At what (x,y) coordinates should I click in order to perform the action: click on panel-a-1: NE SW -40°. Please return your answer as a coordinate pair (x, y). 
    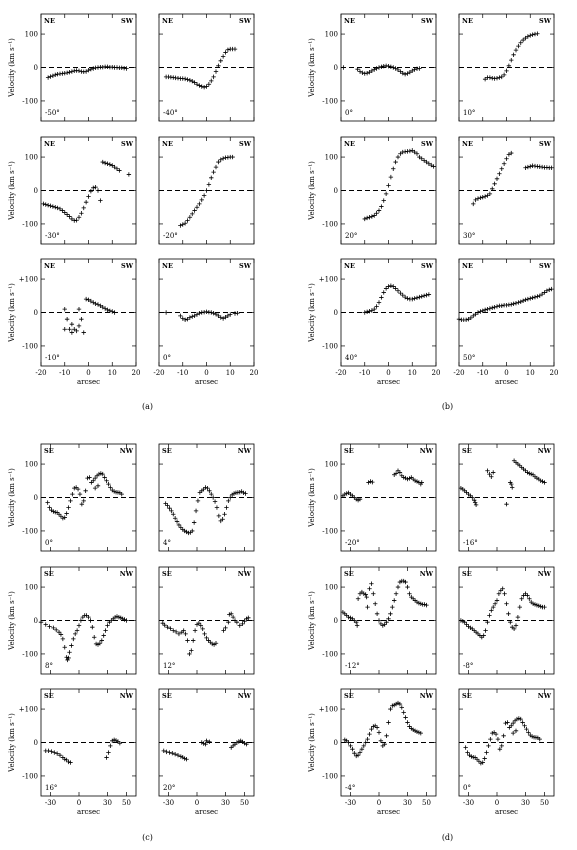
    Looking at the image, I should click on (206, 67).